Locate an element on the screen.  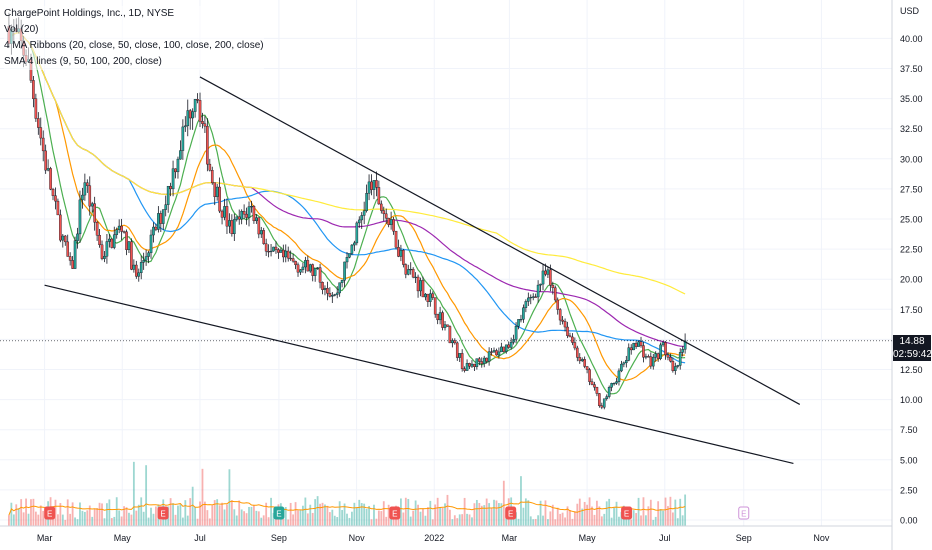
legend-sma-lines: SMA 4 lines (9, 50, 100, 200, close) is located at coordinates (83, 61).